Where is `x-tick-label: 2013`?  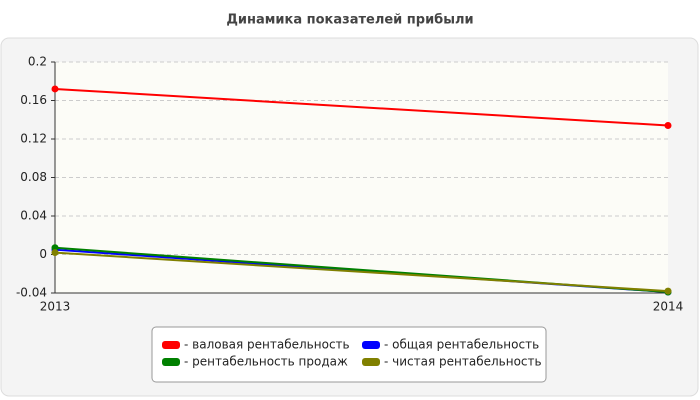 x-tick-label: 2013 is located at coordinates (55, 307).